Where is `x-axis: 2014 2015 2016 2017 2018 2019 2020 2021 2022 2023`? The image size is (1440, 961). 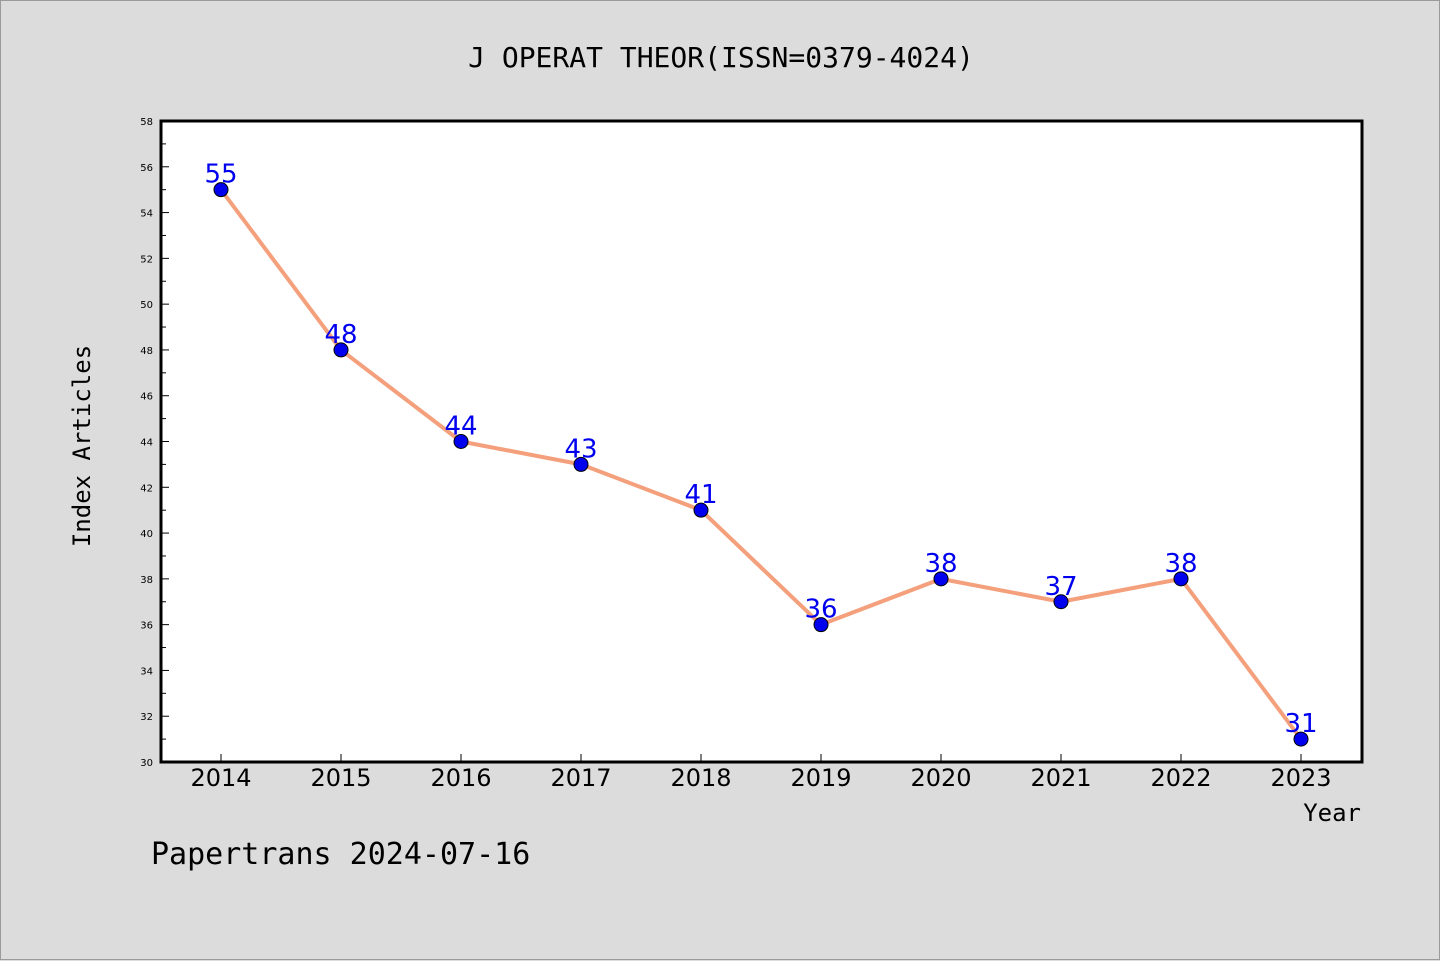
x-axis: 2014 2015 2016 2017 2018 2019 2020 2021 2022 2023 is located at coordinates (761, 773).